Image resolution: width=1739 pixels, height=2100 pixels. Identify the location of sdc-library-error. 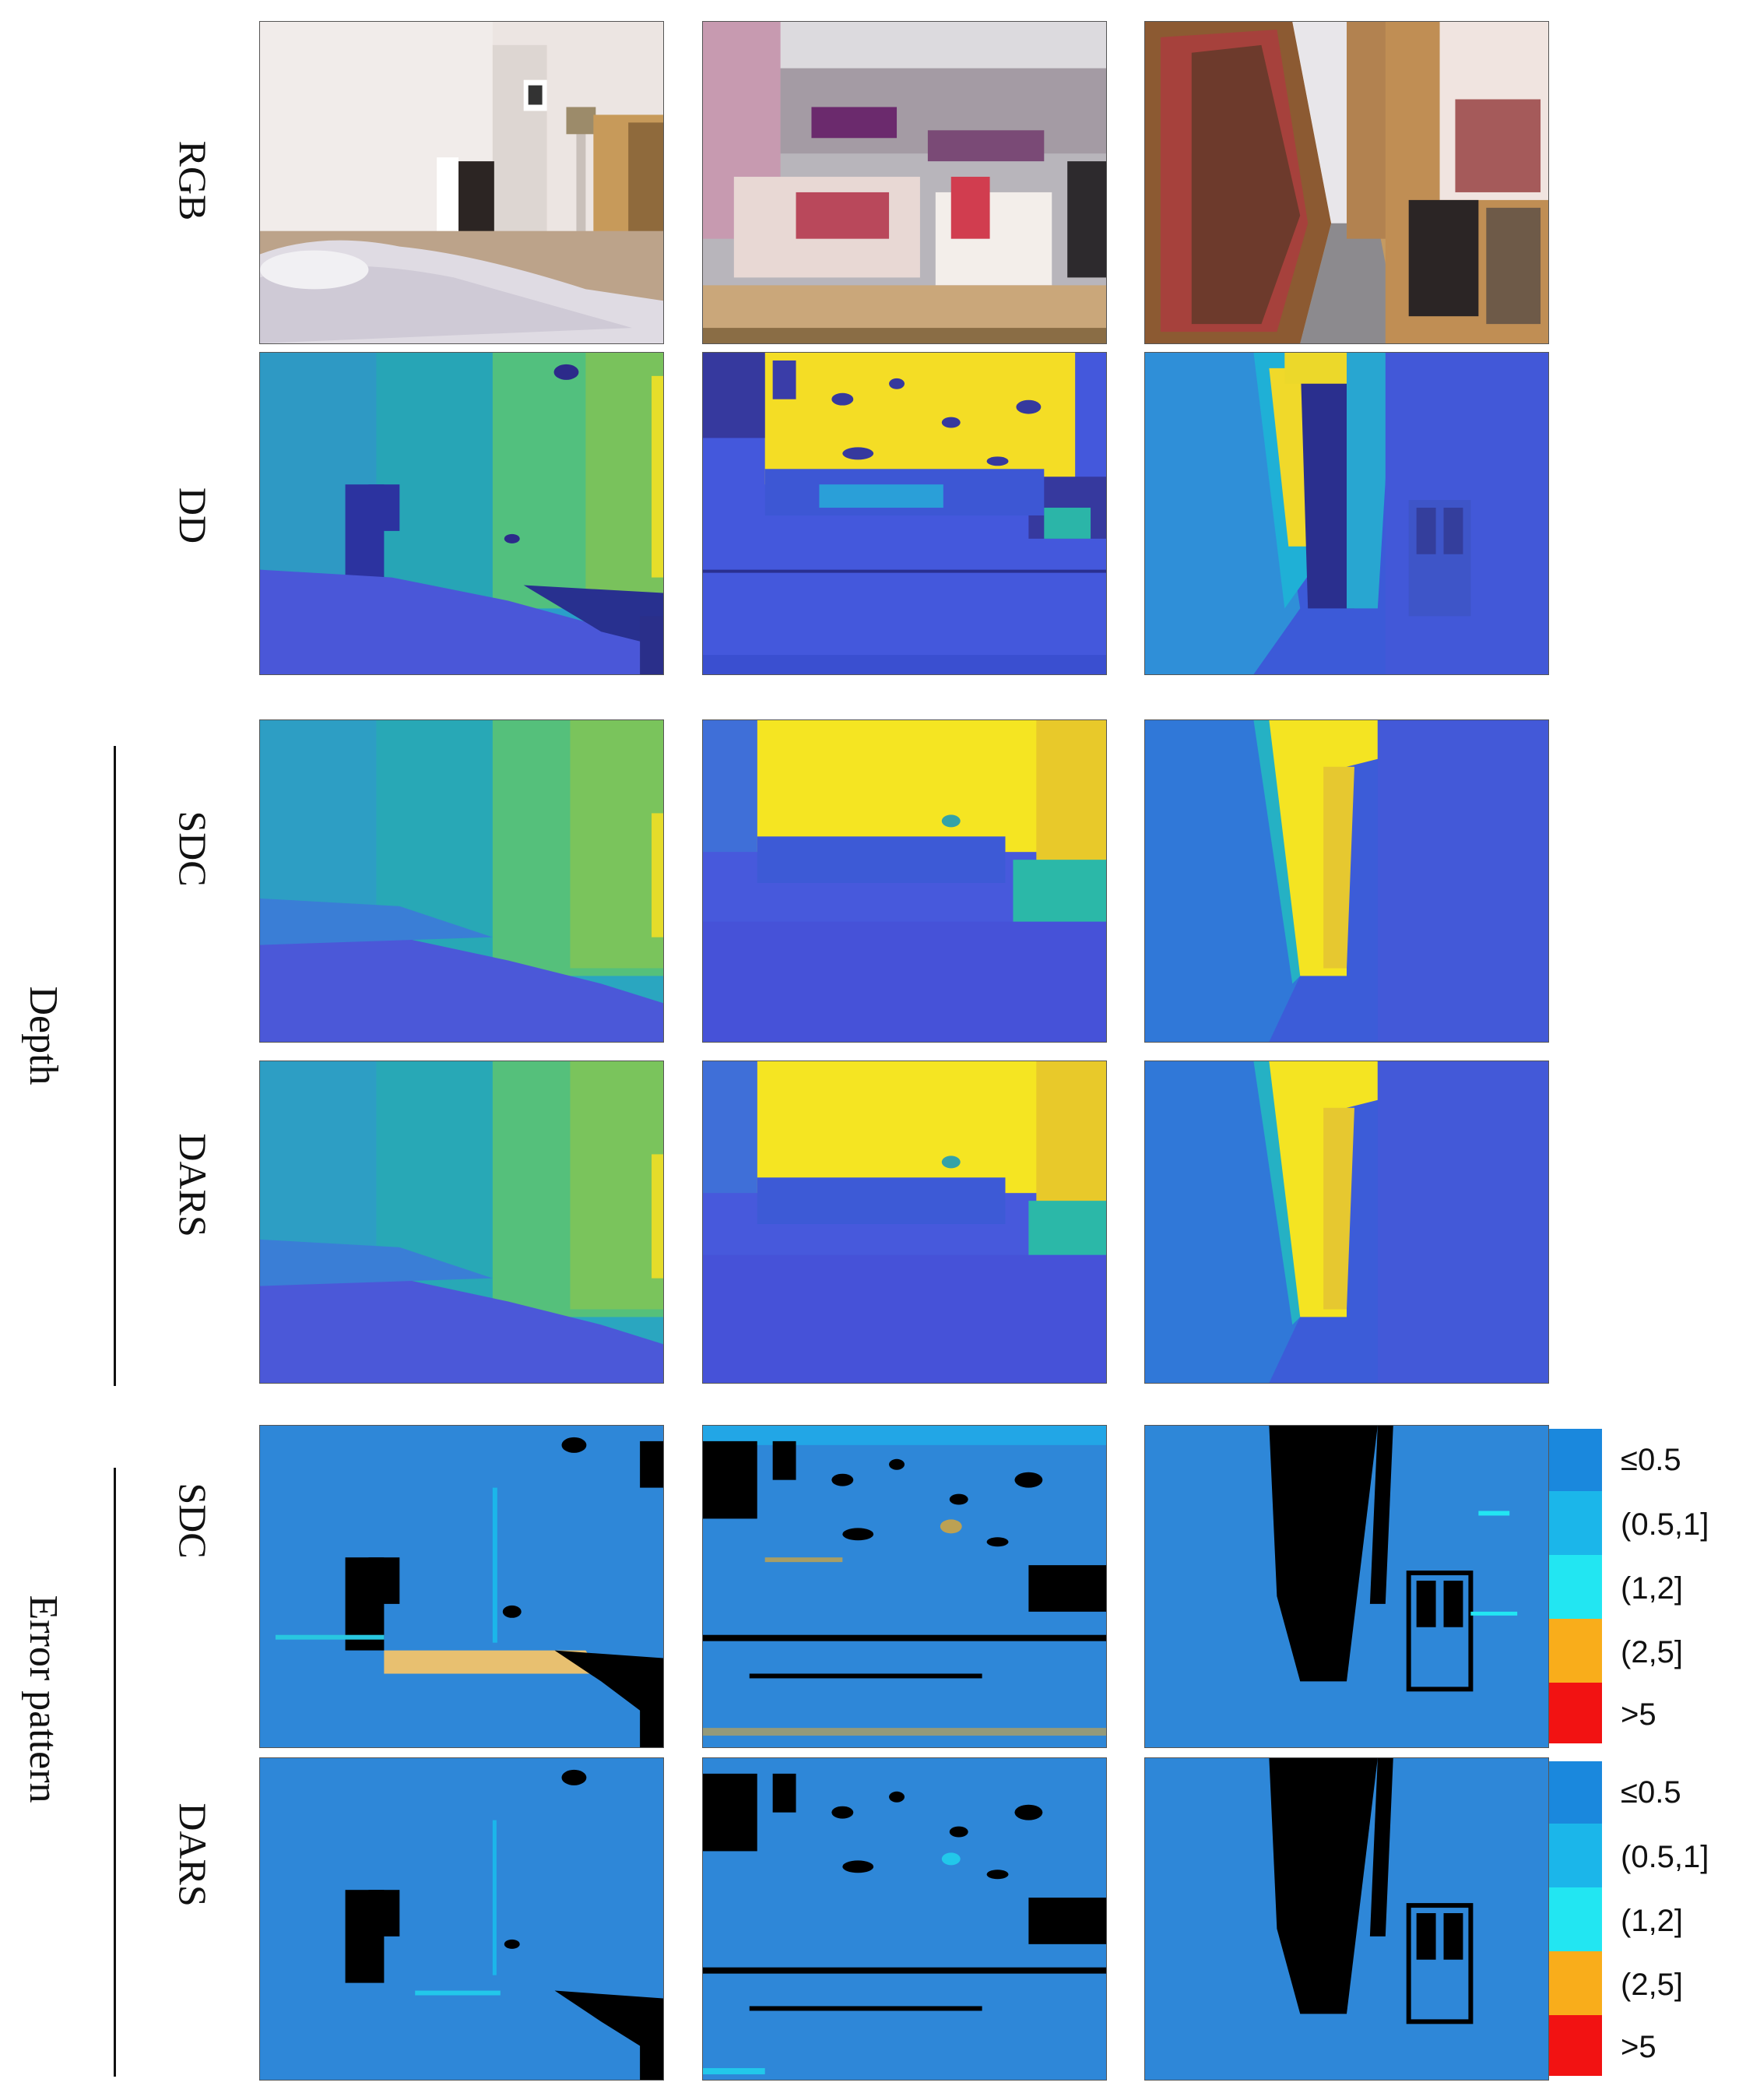
(1346, 1586).